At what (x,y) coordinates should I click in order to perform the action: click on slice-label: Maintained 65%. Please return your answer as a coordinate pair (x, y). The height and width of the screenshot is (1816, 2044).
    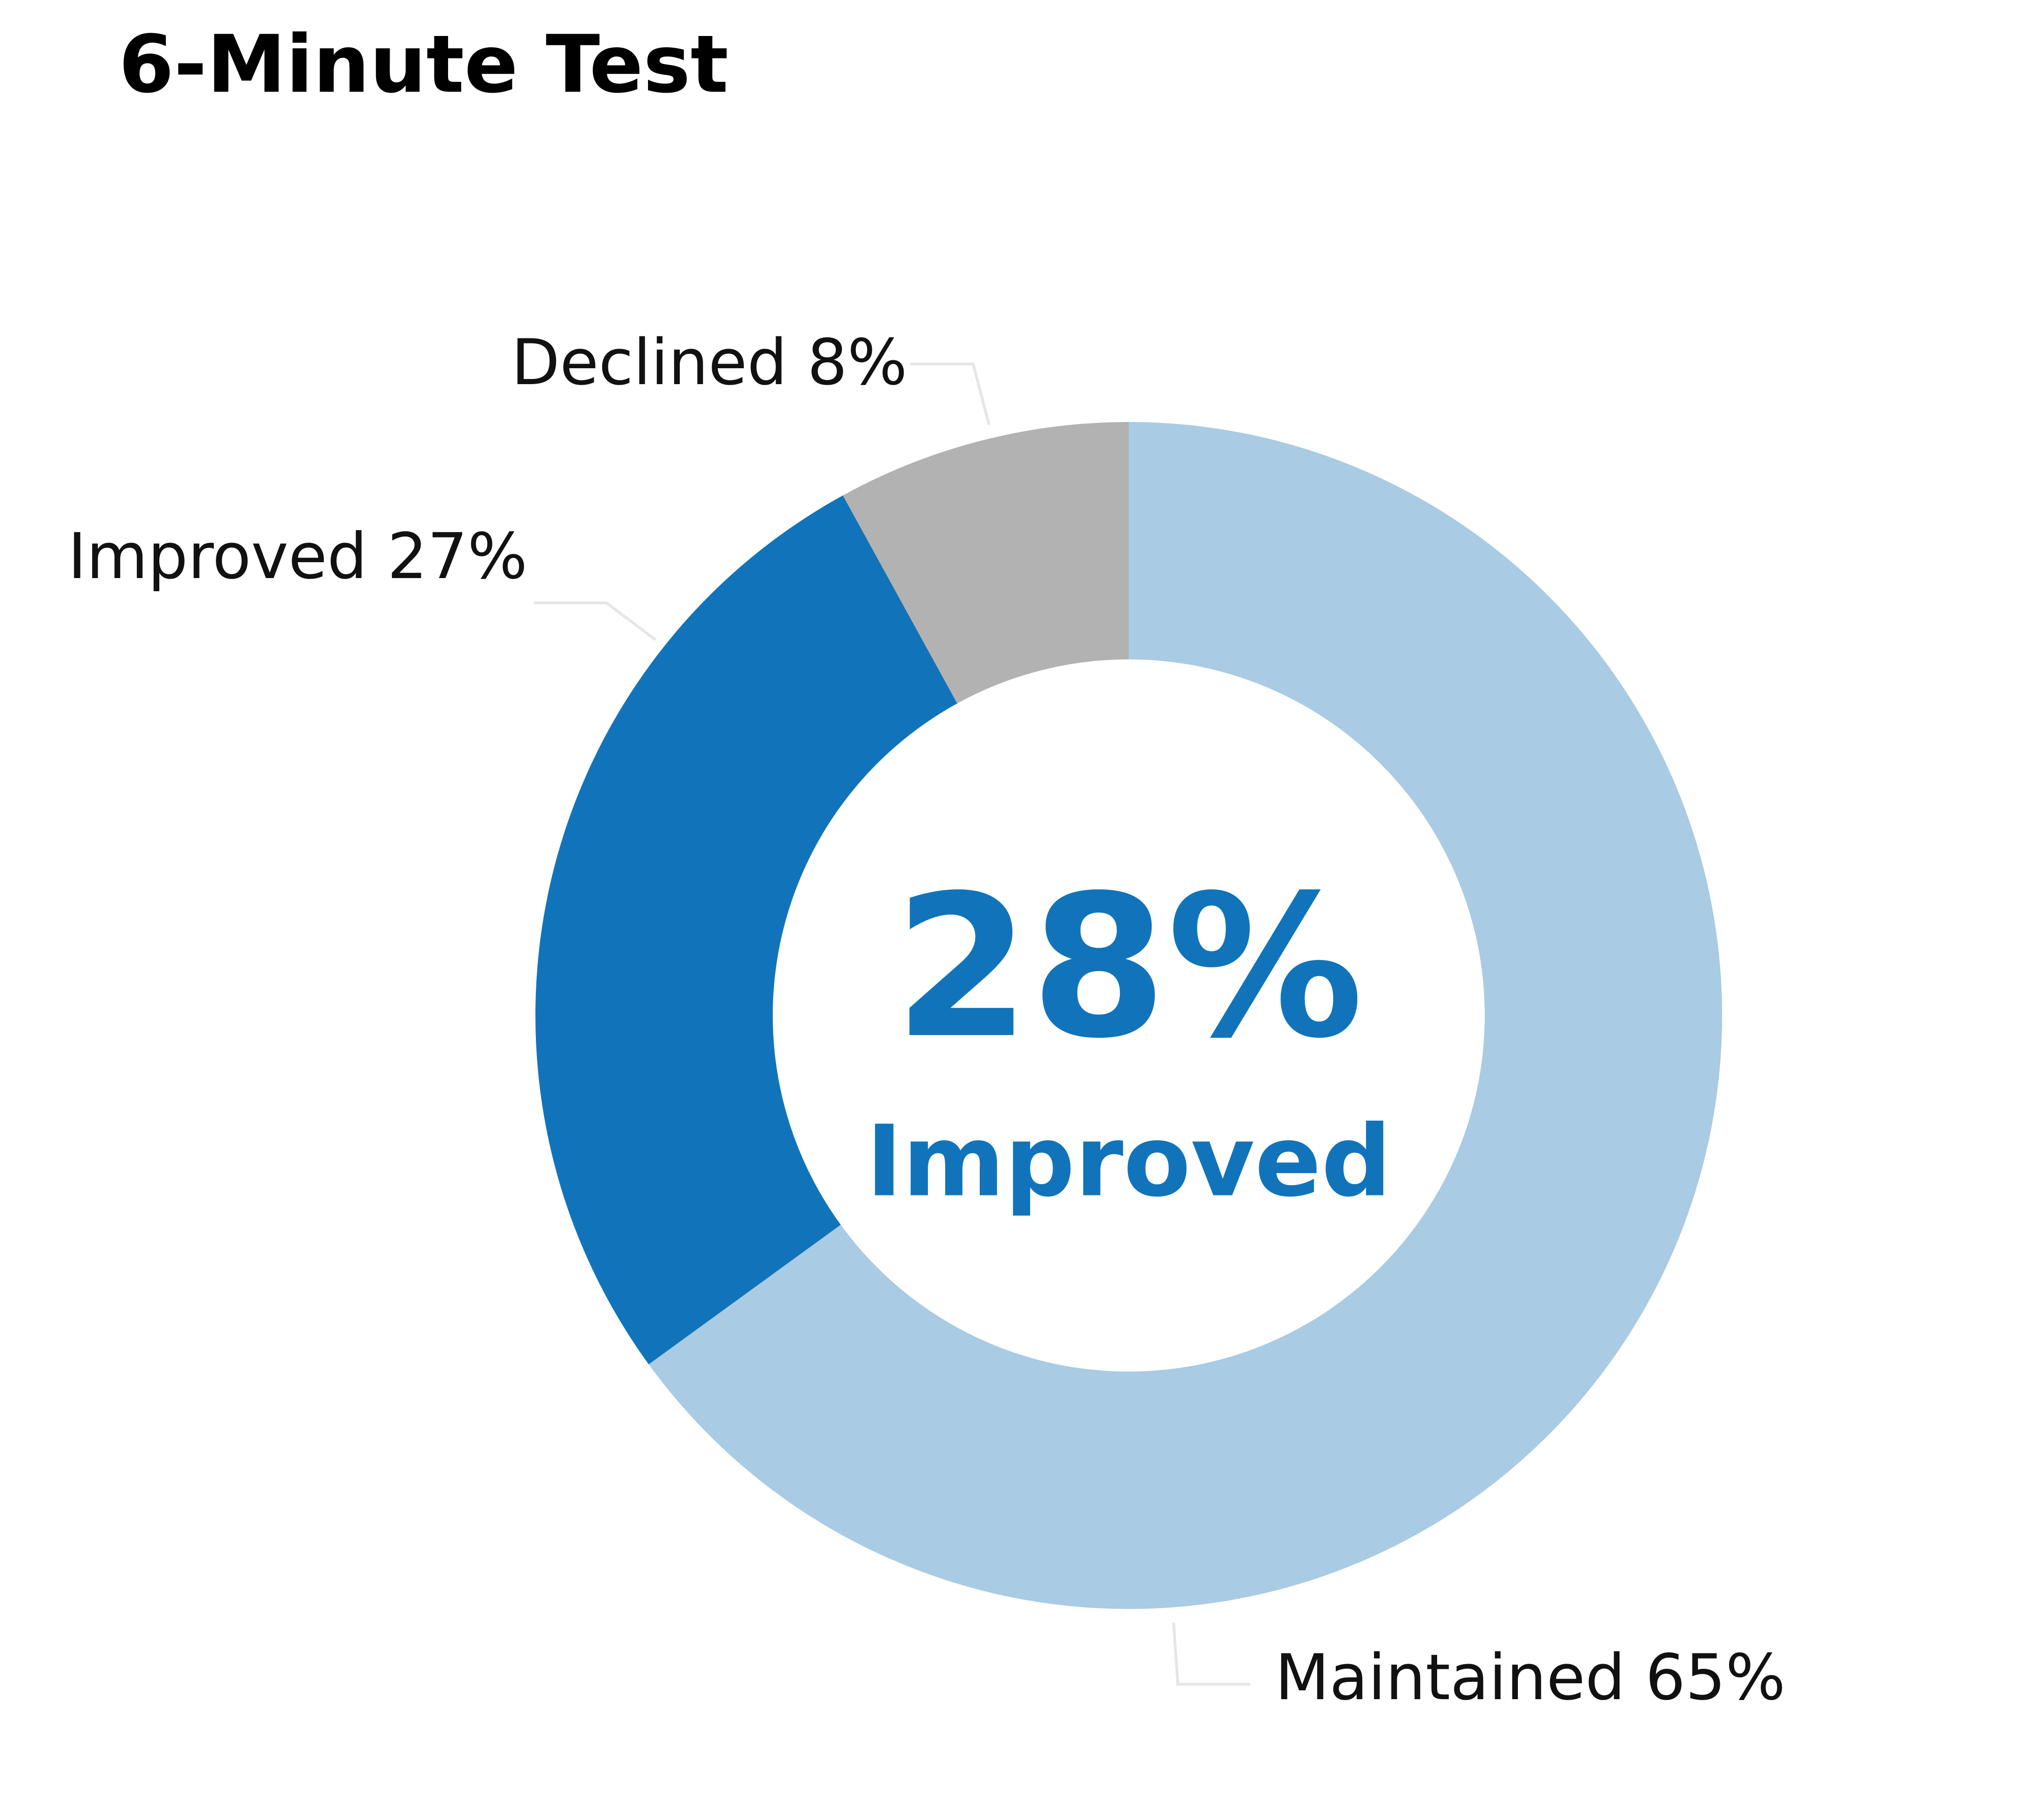
    Looking at the image, I should click on (1530, 1677).